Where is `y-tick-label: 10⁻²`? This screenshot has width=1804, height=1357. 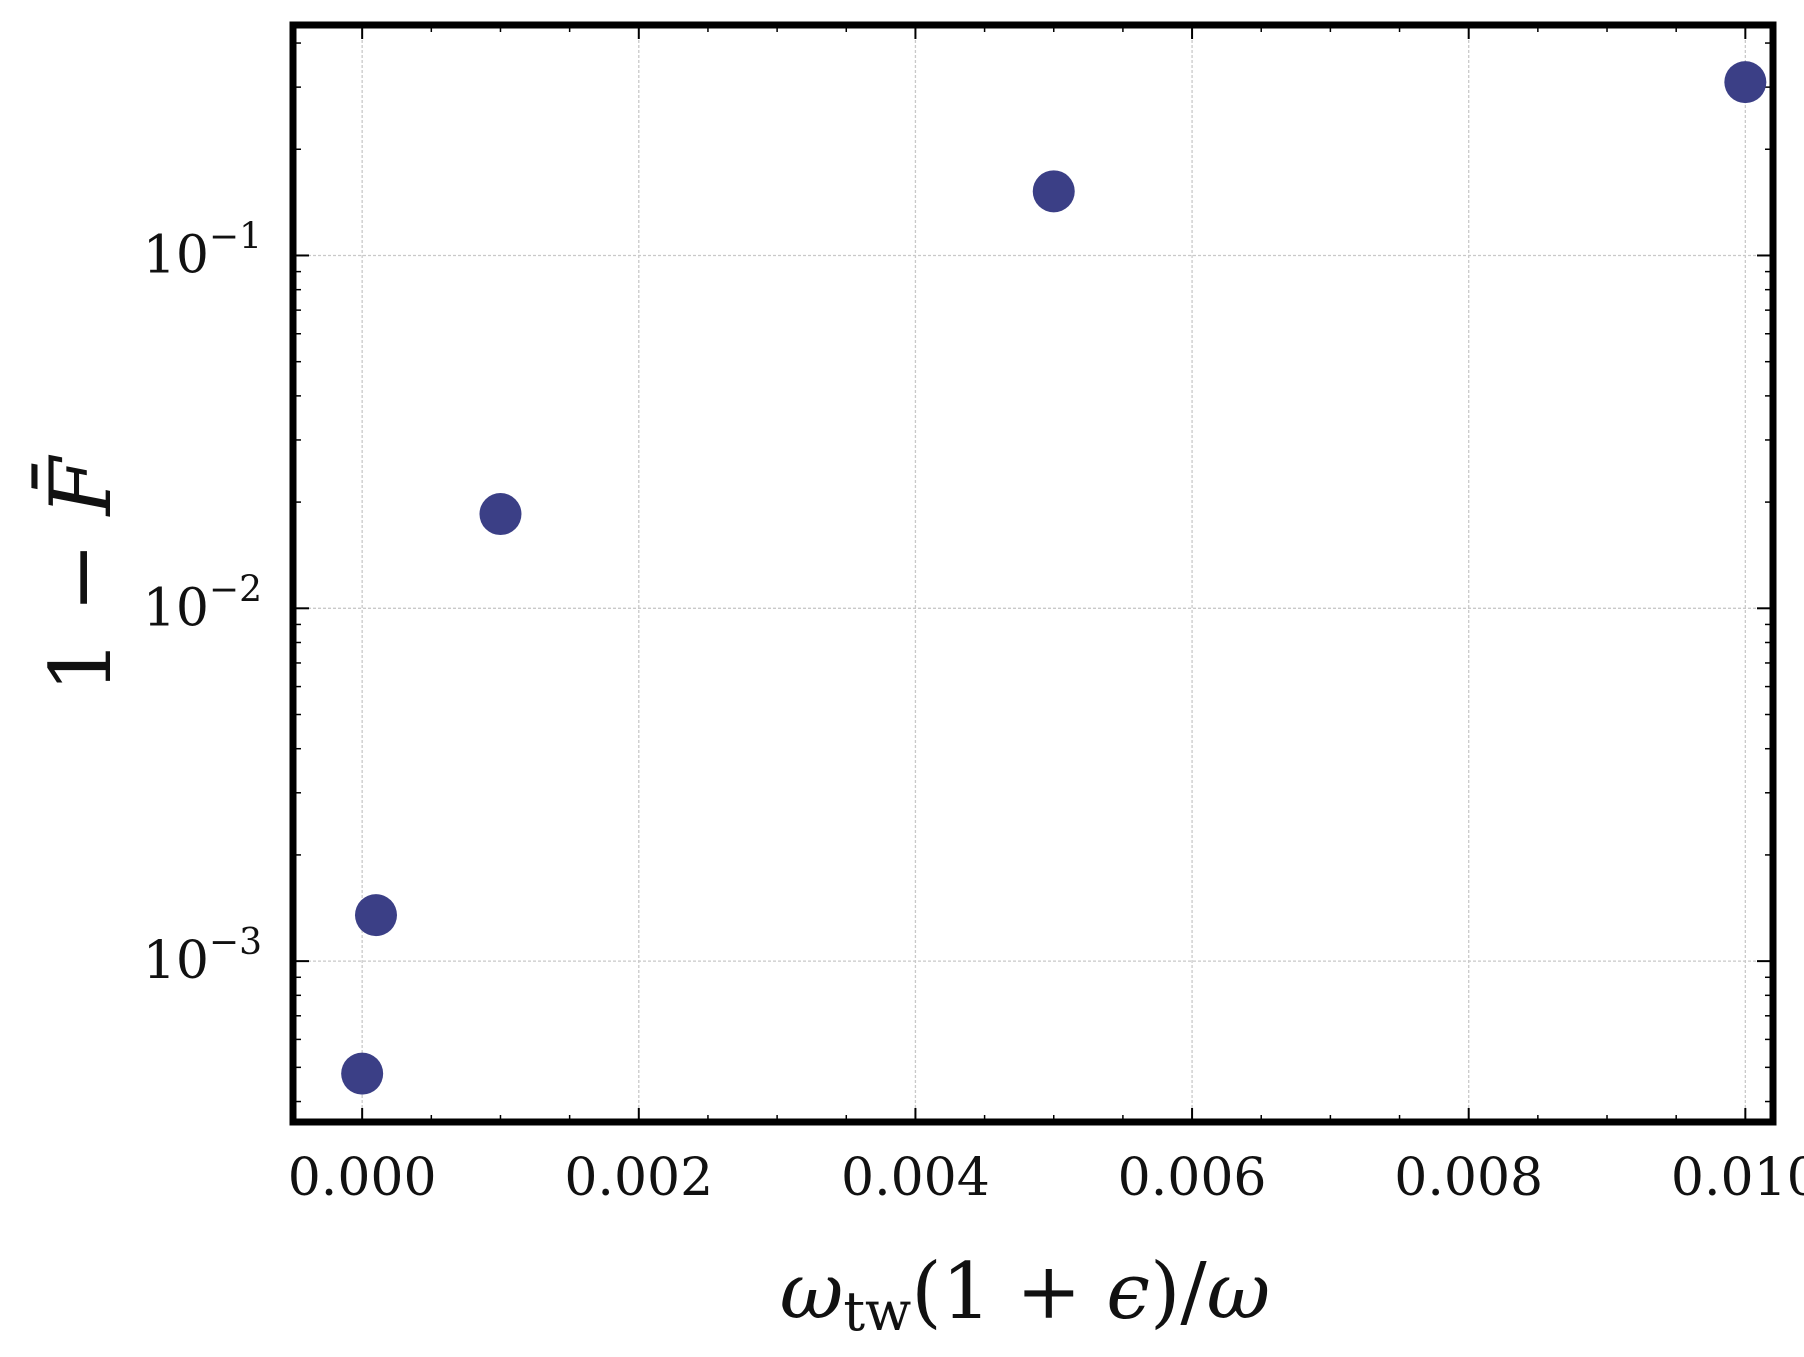 y-tick-label: 10⁻² is located at coordinates (202, 603).